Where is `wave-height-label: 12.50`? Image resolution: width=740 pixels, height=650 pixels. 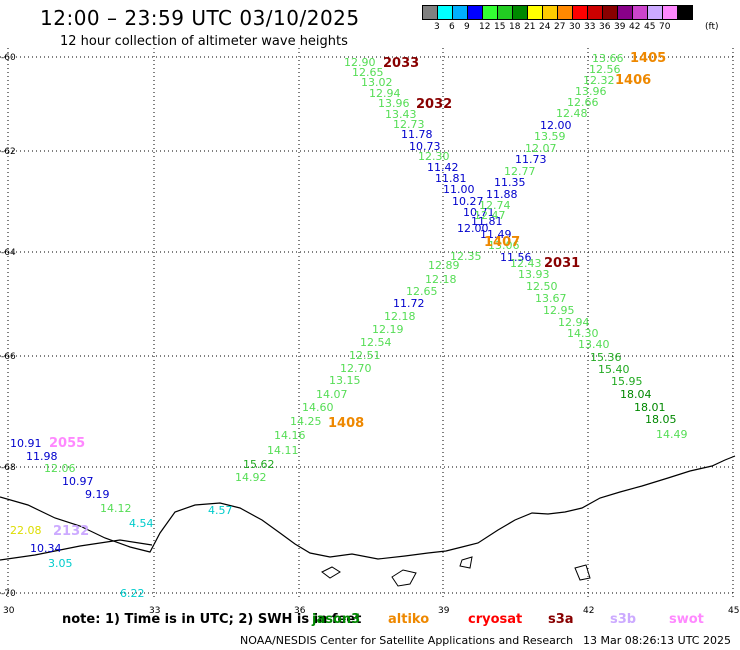 wave-height-label: 12.50 is located at coordinates (542, 286).